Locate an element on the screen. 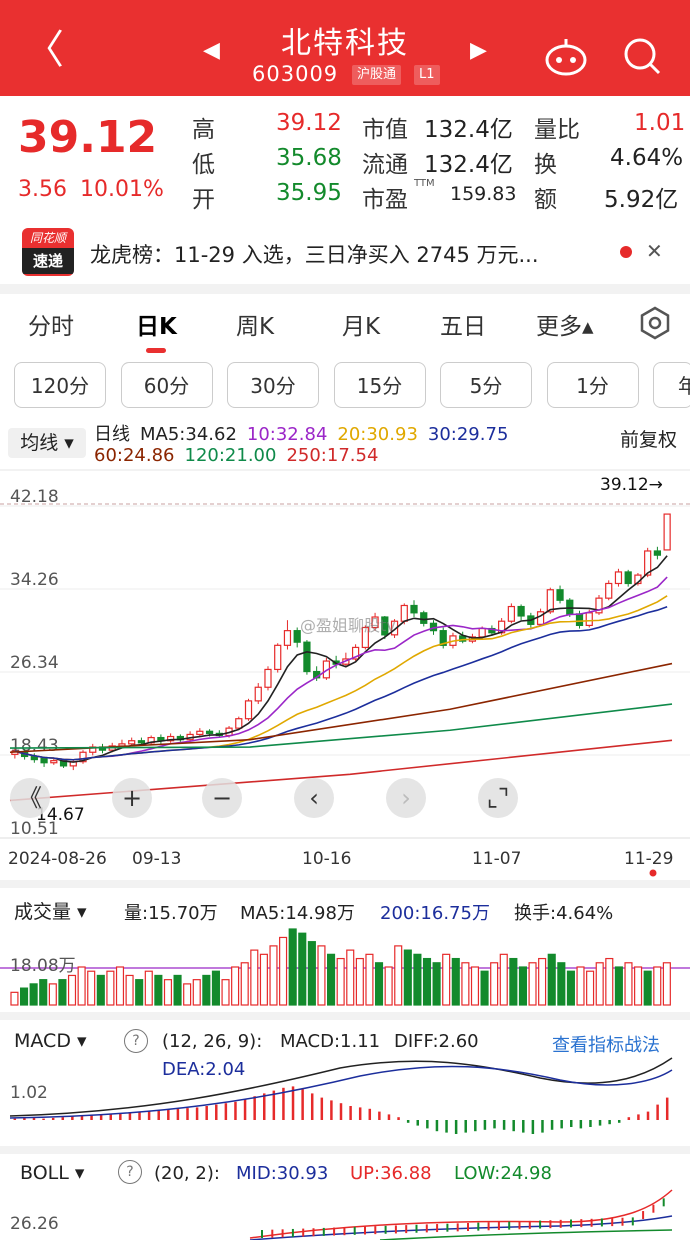 The width and height of the screenshot is (690, 1240). macd-params: (12, 26, 9): is located at coordinates (212, 1041).